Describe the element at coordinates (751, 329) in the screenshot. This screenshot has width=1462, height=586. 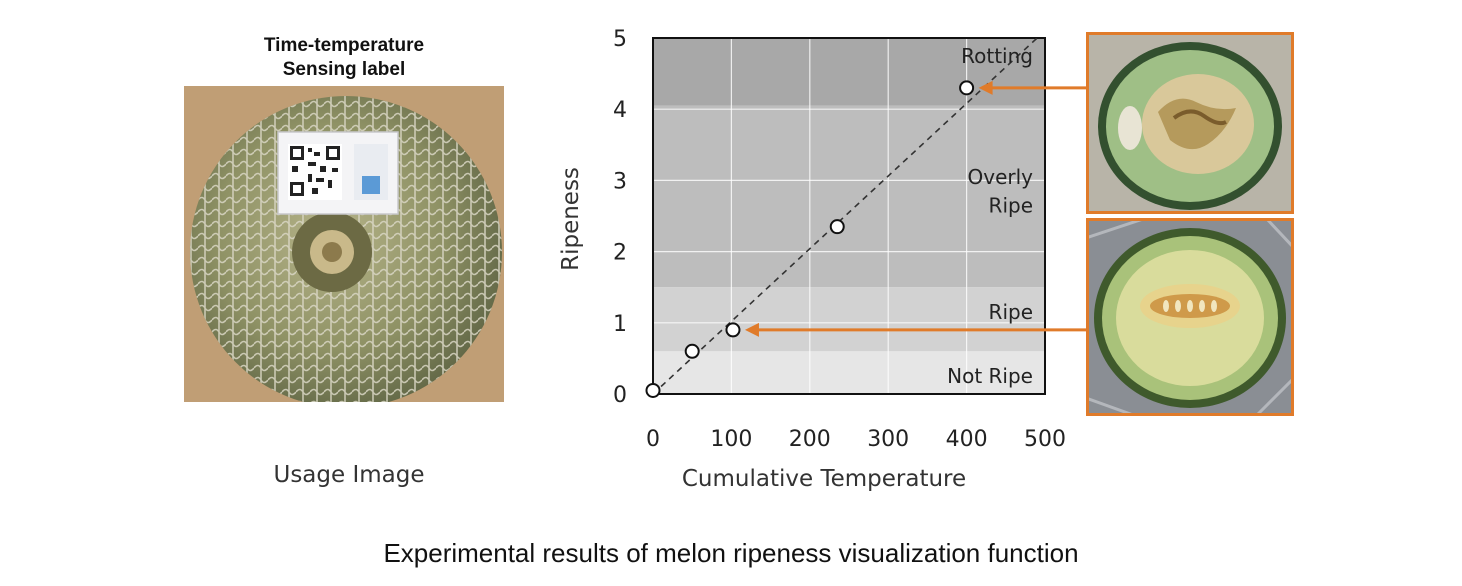
I see `arrow-head-ripe` at that location.